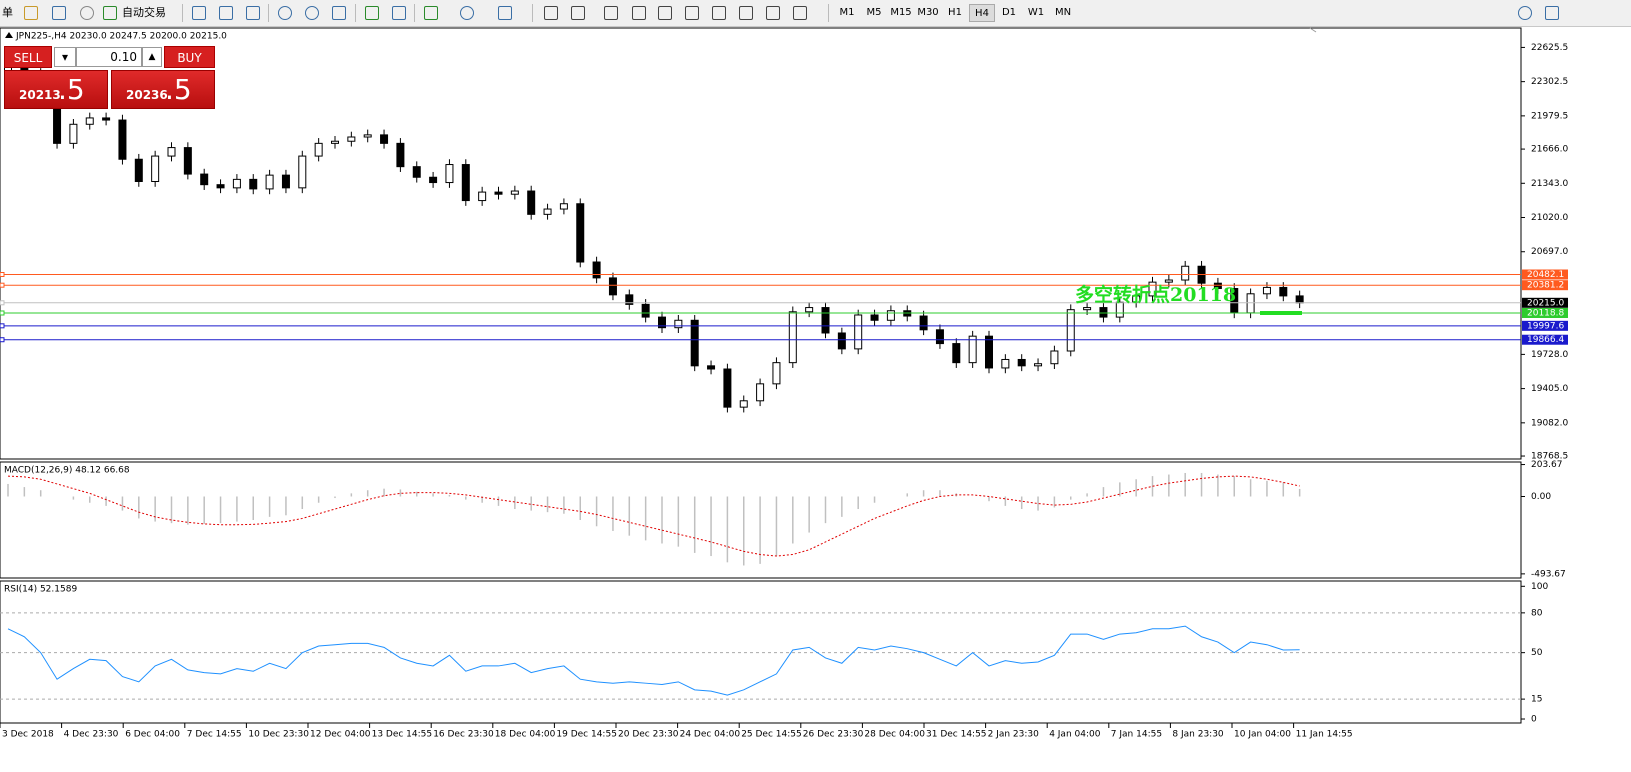 The width and height of the screenshot is (1631, 772). What do you see at coordinates (340, 735) in the screenshot?
I see `x-tick-label: 12 Dec 04:00` at bounding box center [340, 735].